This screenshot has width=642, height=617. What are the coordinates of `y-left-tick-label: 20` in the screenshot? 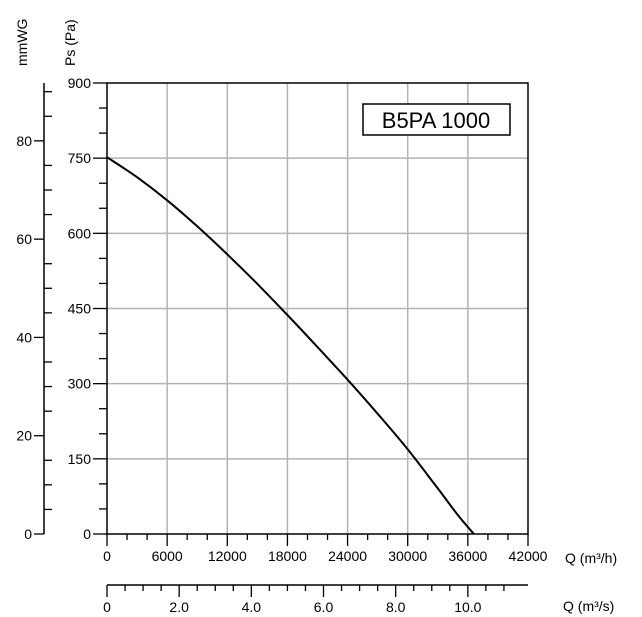 It's located at (24, 436).